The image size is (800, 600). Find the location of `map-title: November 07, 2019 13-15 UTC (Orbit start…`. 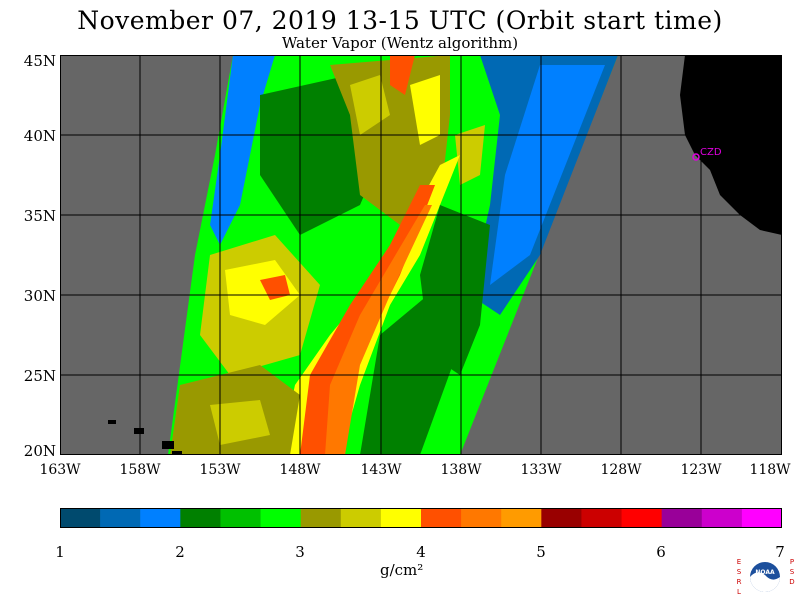

map-title: November 07, 2019 13-15 UTC (Orbit start… is located at coordinates (400, 20).